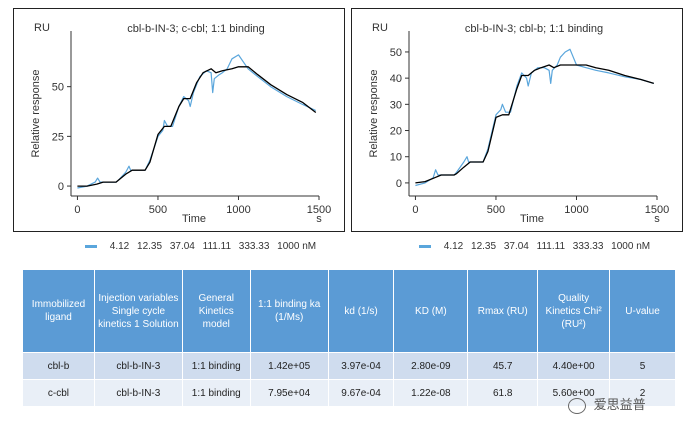 The width and height of the screenshot is (695, 437). I want to click on y-tick-label: 30, so click(396, 105).